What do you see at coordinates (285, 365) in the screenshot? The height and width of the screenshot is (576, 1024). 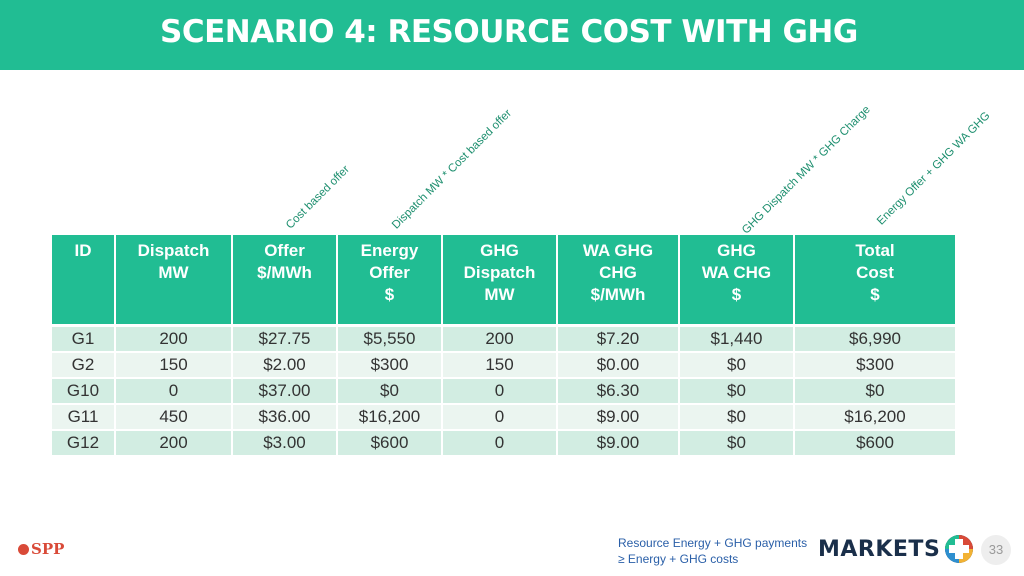 I see `cell-offer: $2.00` at bounding box center [285, 365].